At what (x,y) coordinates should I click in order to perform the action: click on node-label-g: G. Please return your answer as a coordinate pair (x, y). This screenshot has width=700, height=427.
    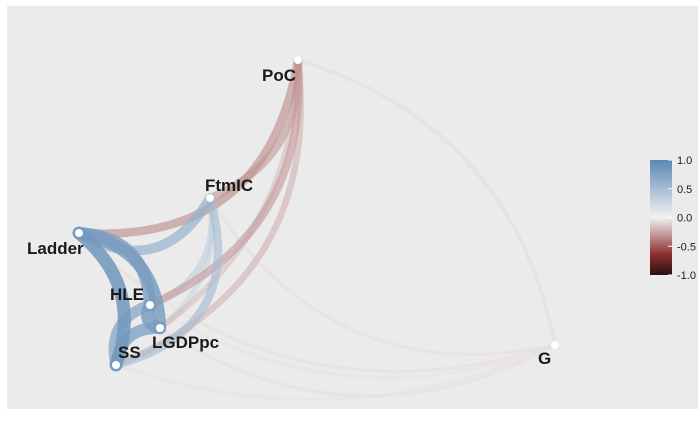
    Looking at the image, I should click on (544, 358).